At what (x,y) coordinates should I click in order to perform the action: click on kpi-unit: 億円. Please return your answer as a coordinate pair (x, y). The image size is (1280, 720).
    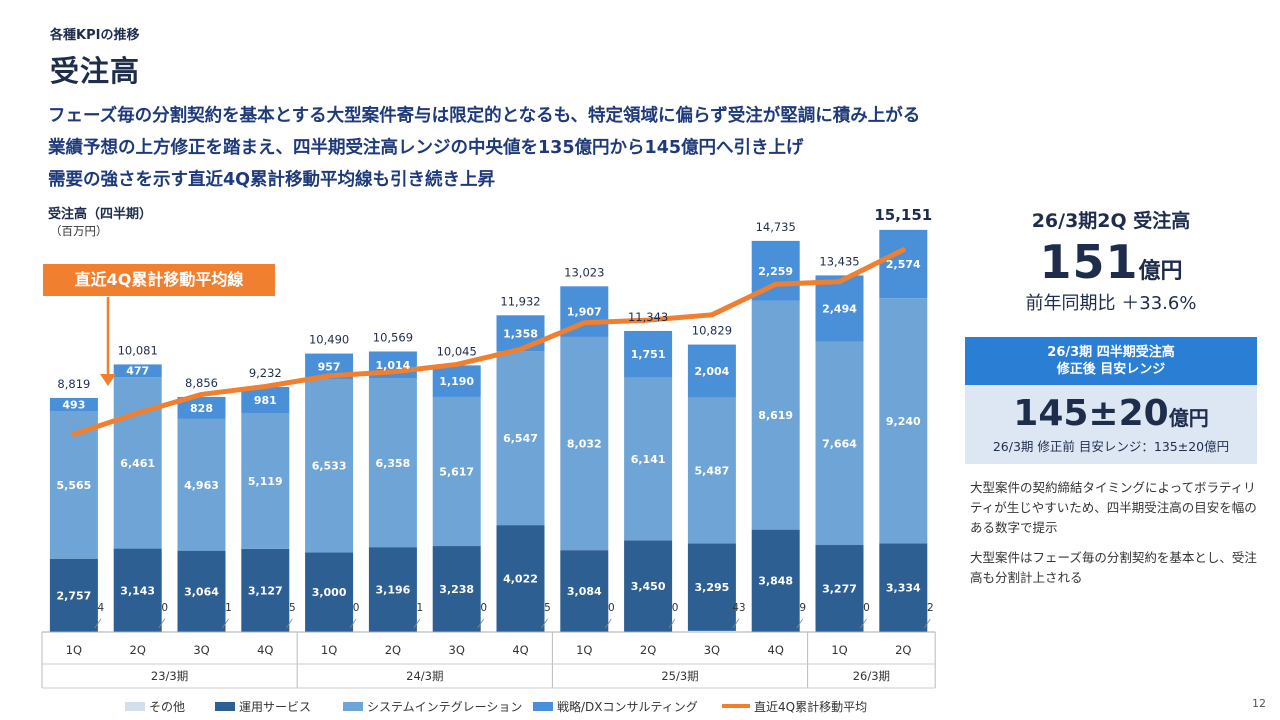
    Looking at the image, I should click on (1160, 271).